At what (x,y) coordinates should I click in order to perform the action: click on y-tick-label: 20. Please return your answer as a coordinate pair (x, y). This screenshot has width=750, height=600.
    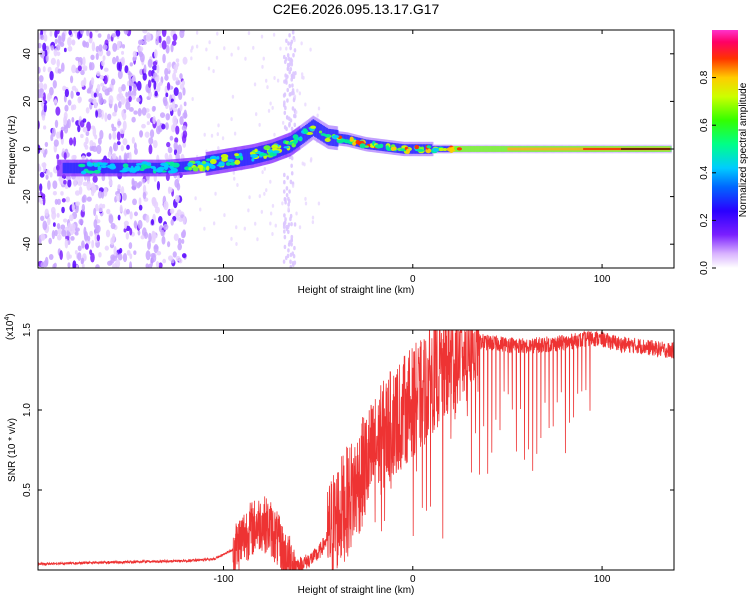
    Looking at the image, I should click on (27, 101).